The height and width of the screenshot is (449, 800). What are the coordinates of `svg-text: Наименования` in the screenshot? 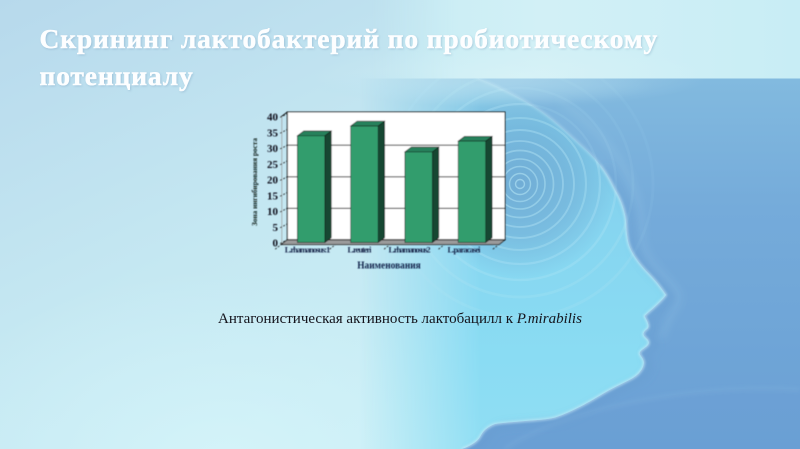 It's located at (389, 265).